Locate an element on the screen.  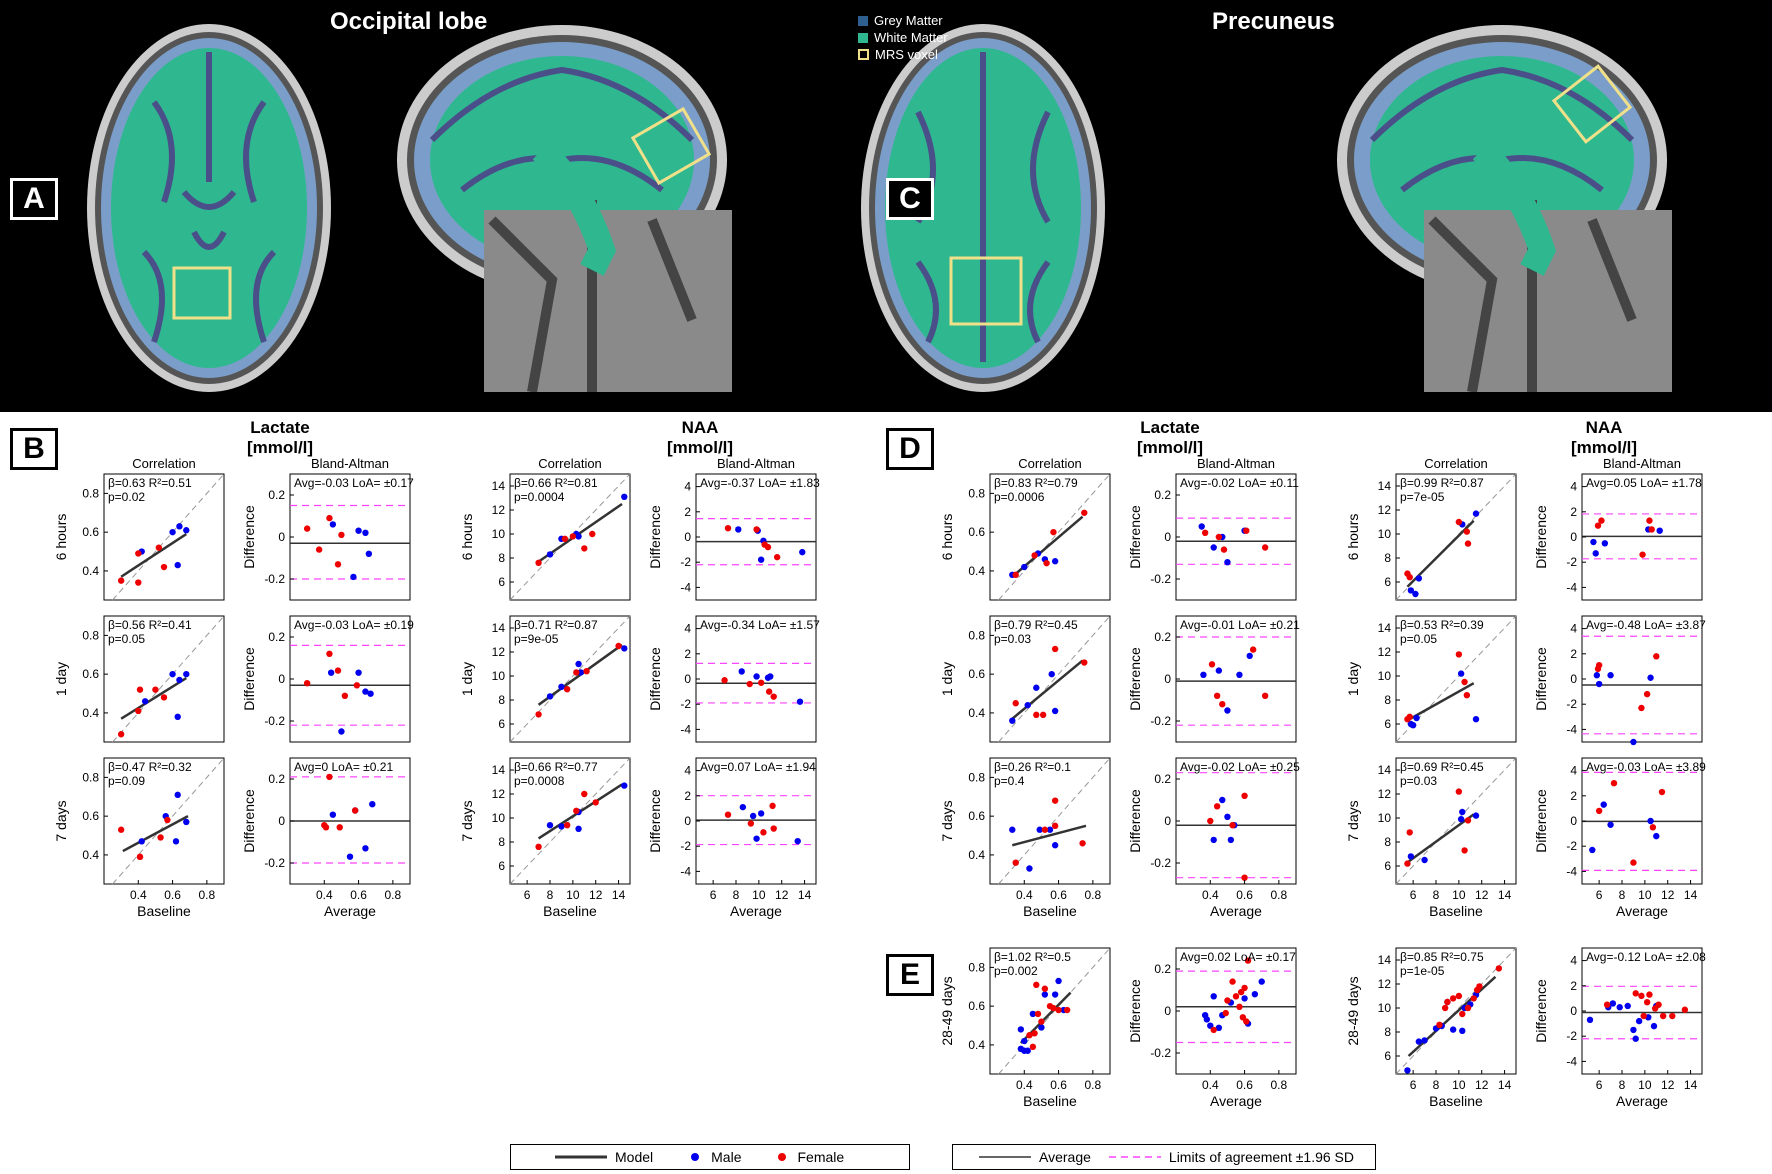
x-tick-label: 14 is located at coordinates (1691, 895).